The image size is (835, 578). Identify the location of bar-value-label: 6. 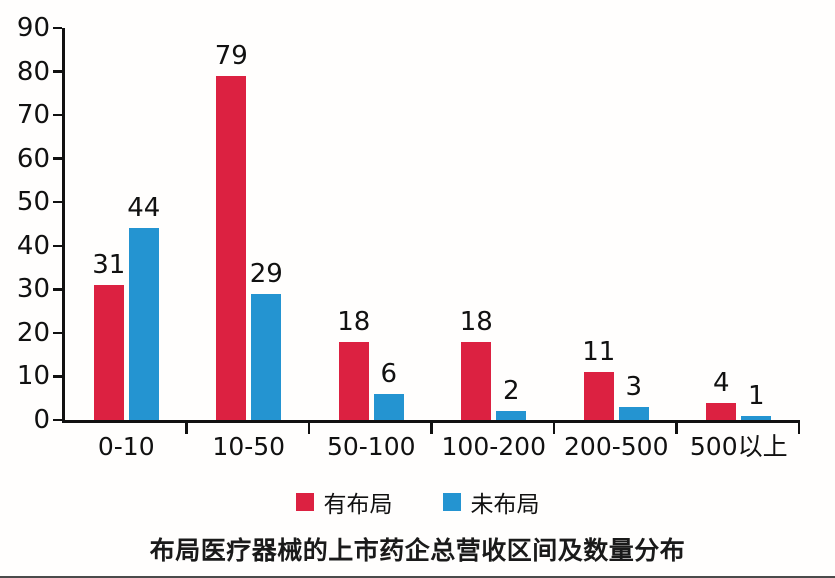
(389, 373).